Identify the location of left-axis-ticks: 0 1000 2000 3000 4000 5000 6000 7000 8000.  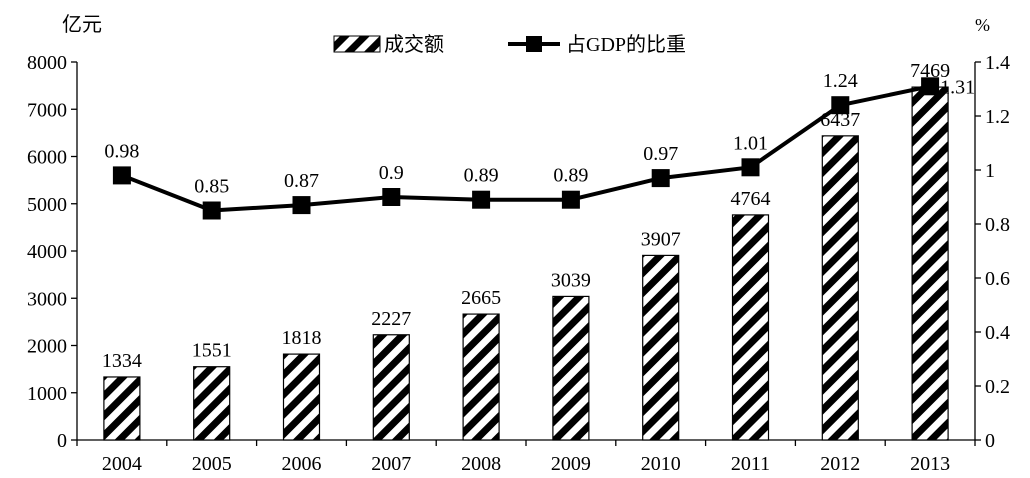
(52, 252).